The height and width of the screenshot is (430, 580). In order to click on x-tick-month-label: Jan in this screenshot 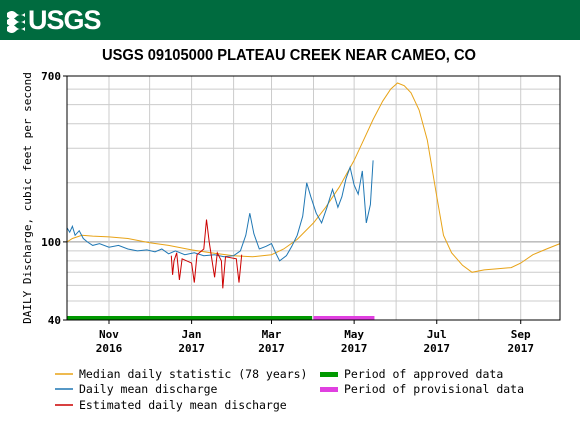, I will do `click(192, 334)`.